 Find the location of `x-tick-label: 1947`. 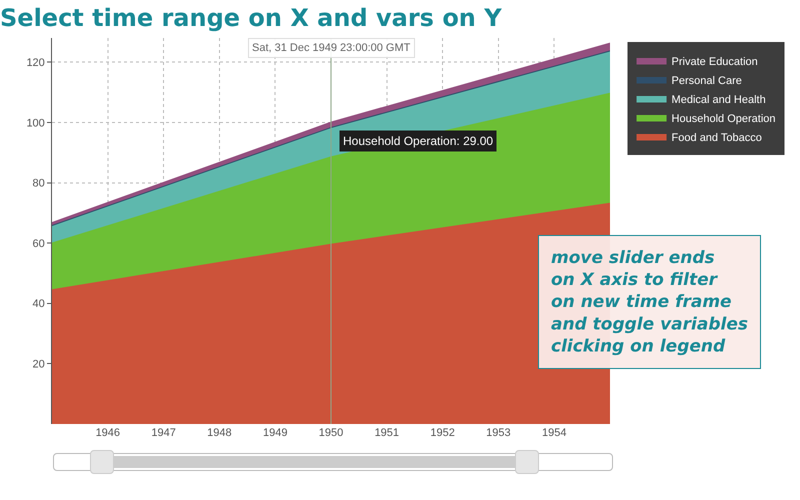

x-tick-label: 1947 is located at coordinates (163, 433).